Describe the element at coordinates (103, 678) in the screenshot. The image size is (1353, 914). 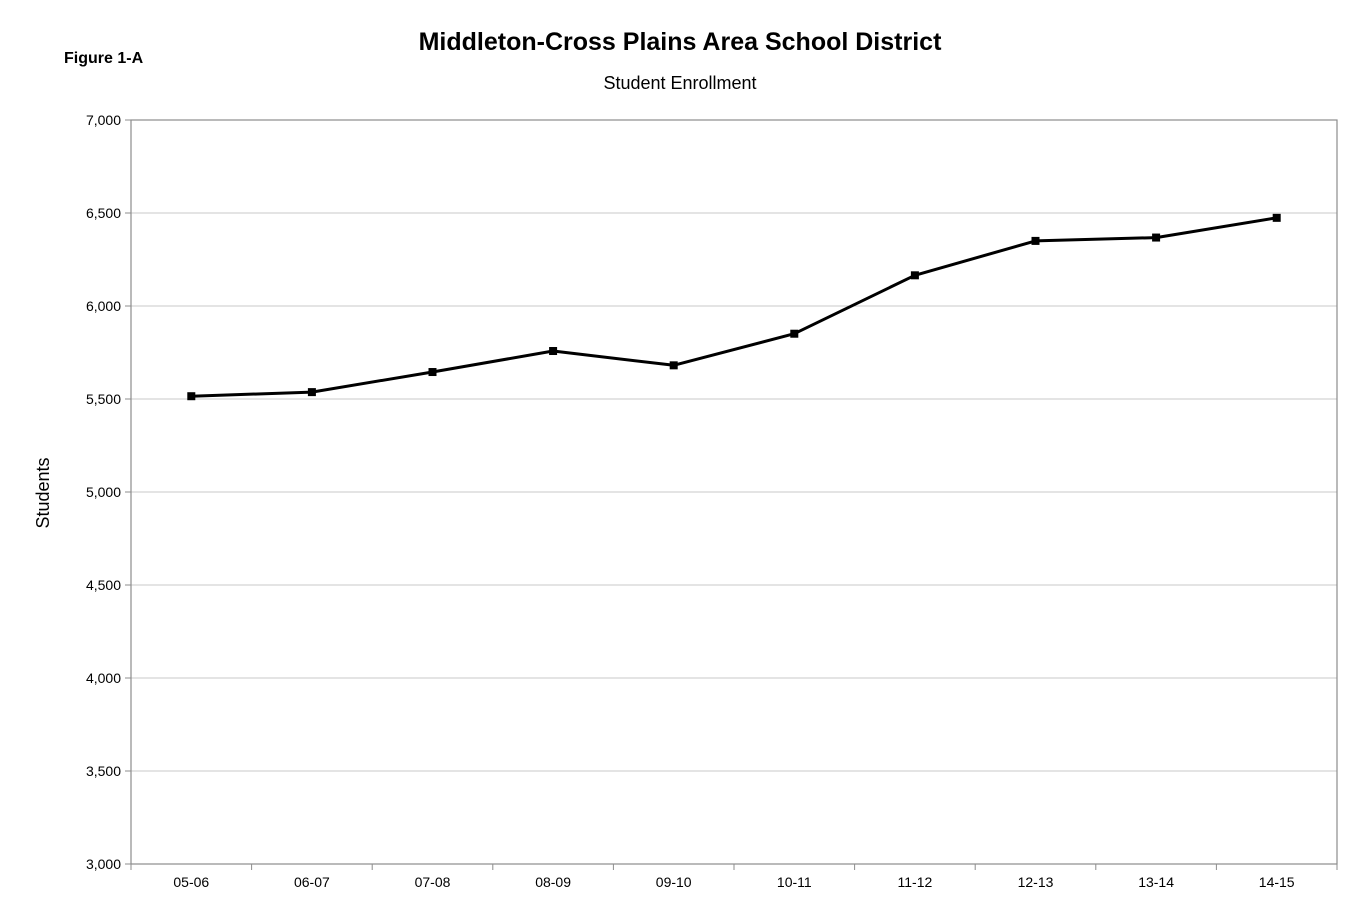
I see `y-tick-label: 4,000` at that location.